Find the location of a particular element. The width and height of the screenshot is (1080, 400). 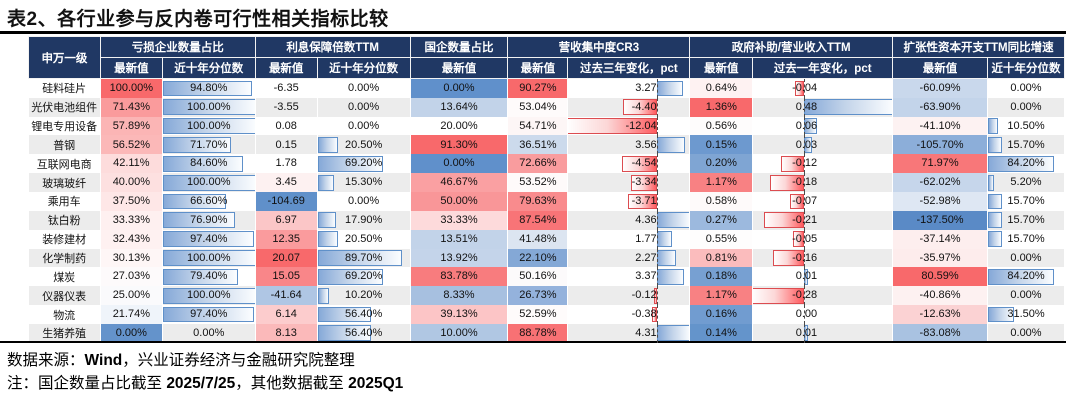

cell-interest_pctile_10y: 10.20% is located at coordinates (364, 296).